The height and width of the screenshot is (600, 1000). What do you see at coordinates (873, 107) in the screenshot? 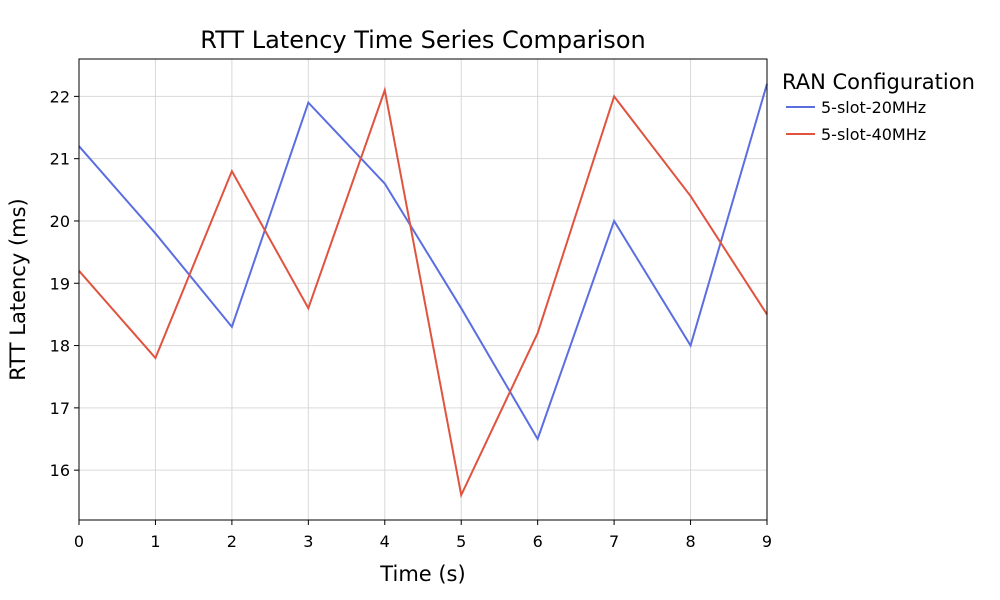
I see `legend-label: 5-slot-20MHz` at bounding box center [873, 107].